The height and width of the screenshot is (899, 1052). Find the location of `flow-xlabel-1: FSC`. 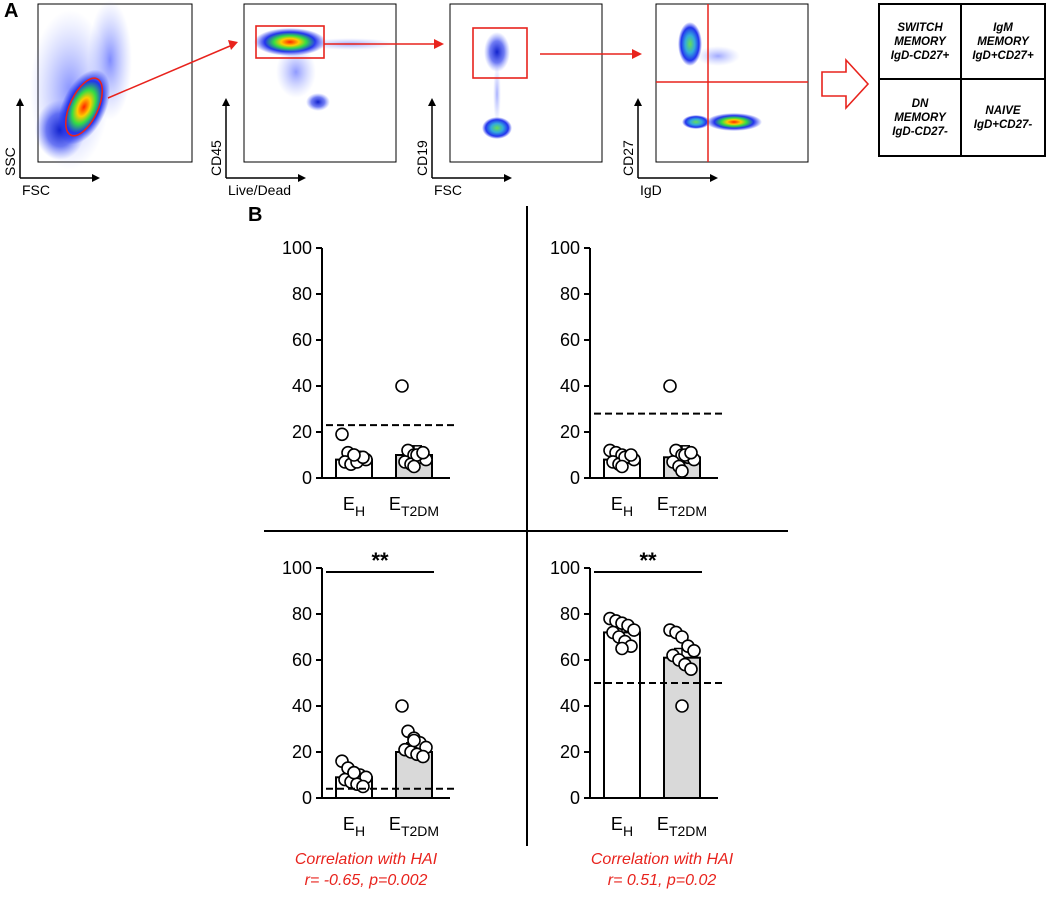

flow-xlabel-1: FSC is located at coordinates (36, 190).